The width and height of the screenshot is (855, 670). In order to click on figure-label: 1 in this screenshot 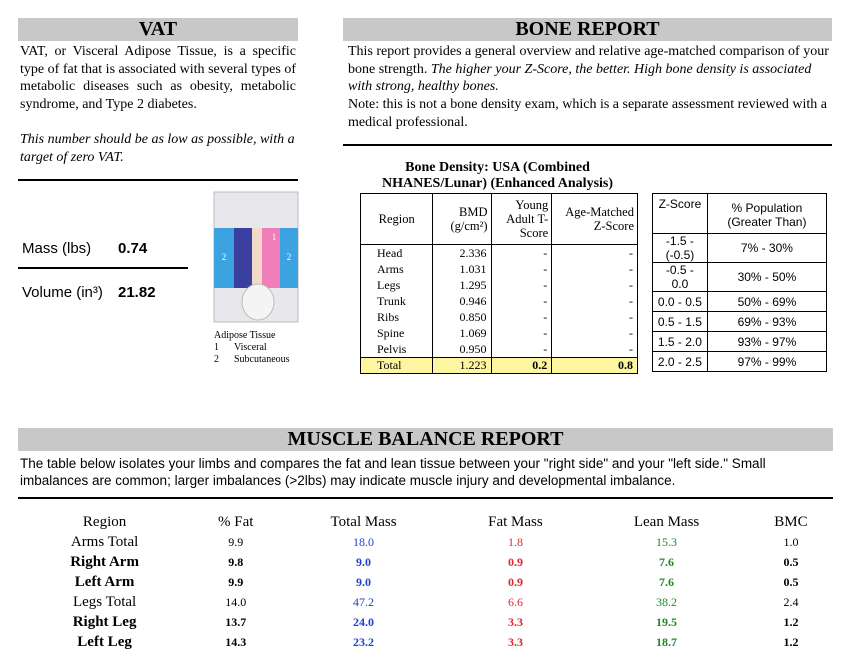, I will do `click(274, 237)`.